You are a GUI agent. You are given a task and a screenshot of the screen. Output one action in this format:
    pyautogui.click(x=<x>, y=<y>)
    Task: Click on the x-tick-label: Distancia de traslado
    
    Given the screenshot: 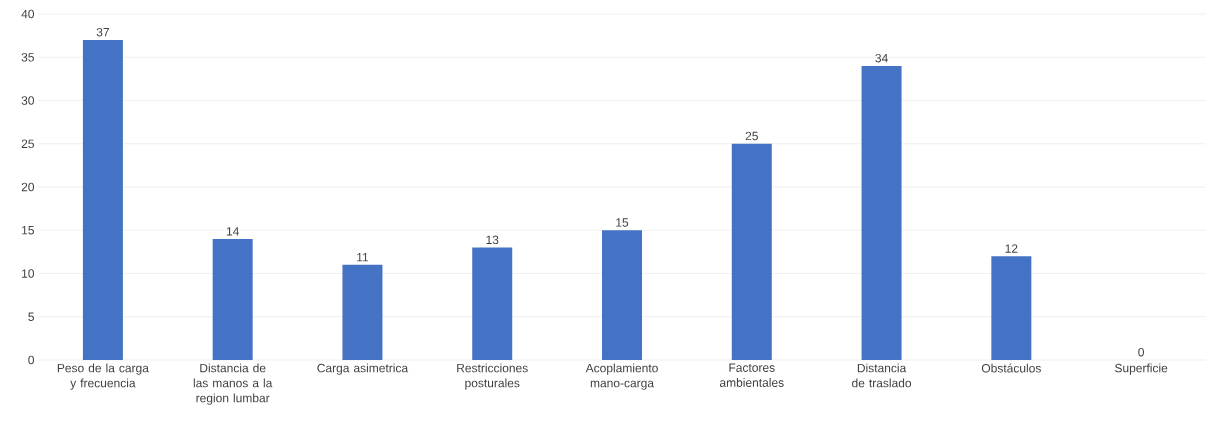 What is the action you would take?
    pyautogui.click(x=882, y=375)
    